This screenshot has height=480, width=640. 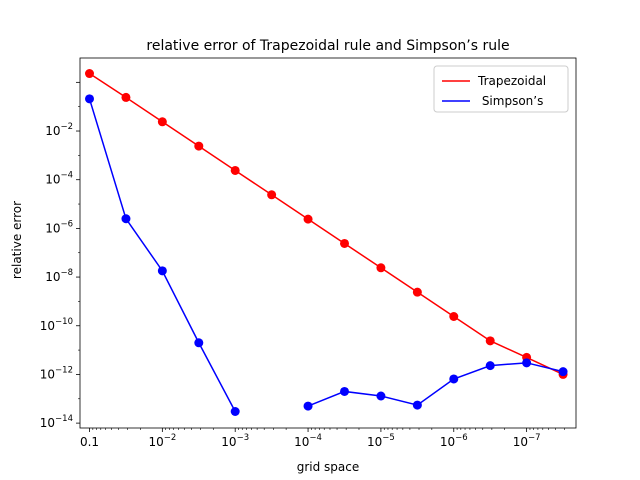 I want to click on x-tick-label: 10⁻⁶, so click(x=454, y=441).